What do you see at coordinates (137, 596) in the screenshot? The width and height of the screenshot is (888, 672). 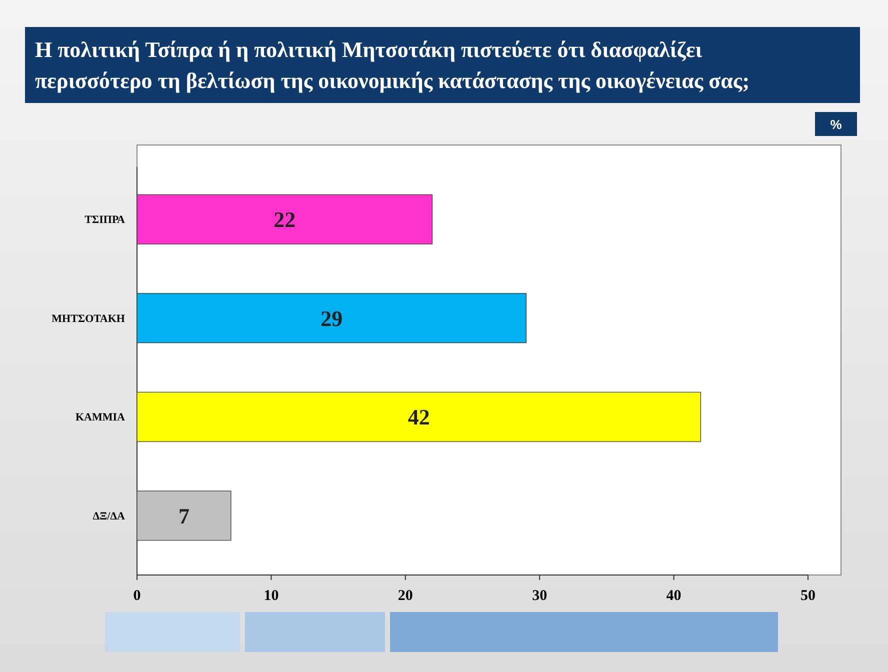 I see `x-tick-label: 0` at bounding box center [137, 596].